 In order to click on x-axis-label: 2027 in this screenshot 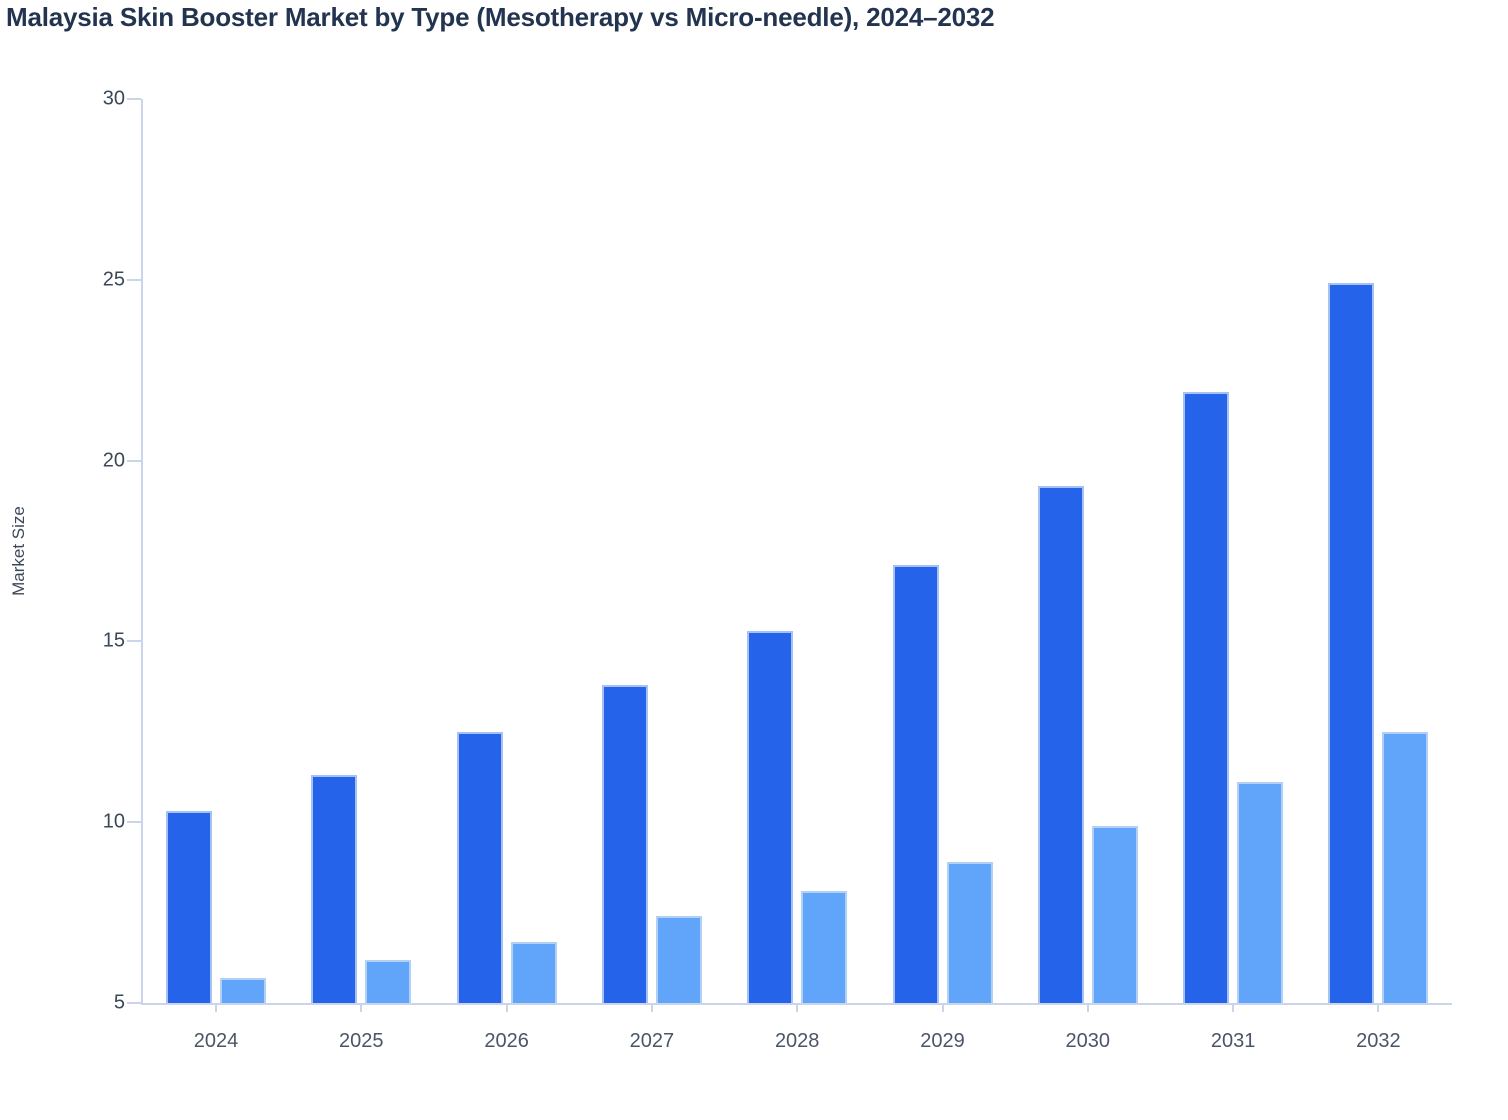, I will do `click(652, 1041)`.